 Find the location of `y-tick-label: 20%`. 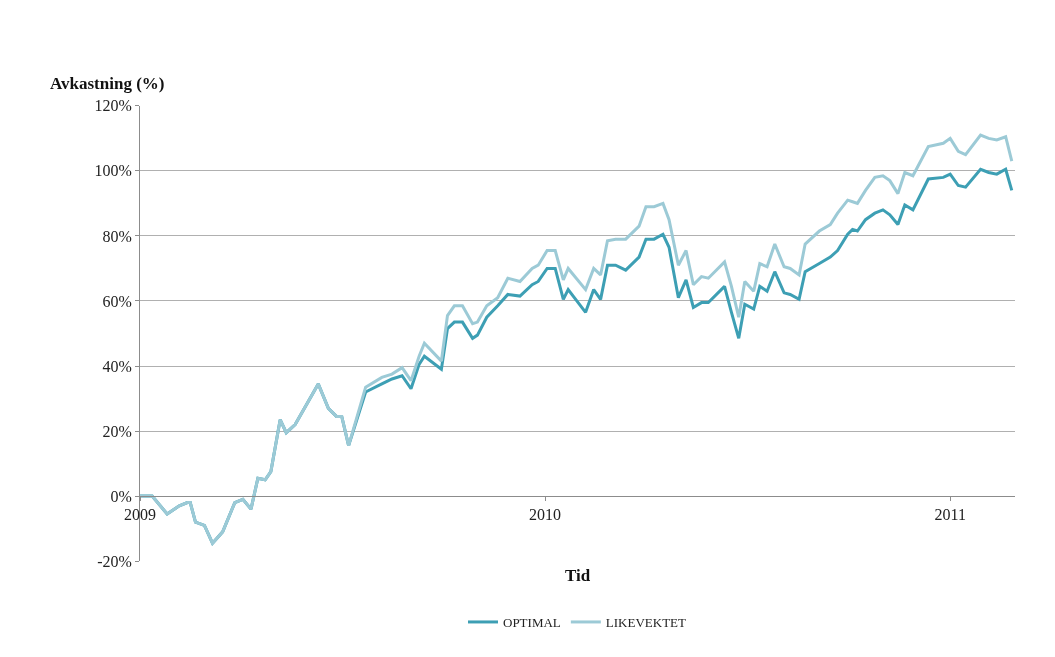

y-tick-label: 20% is located at coordinates (117, 431).